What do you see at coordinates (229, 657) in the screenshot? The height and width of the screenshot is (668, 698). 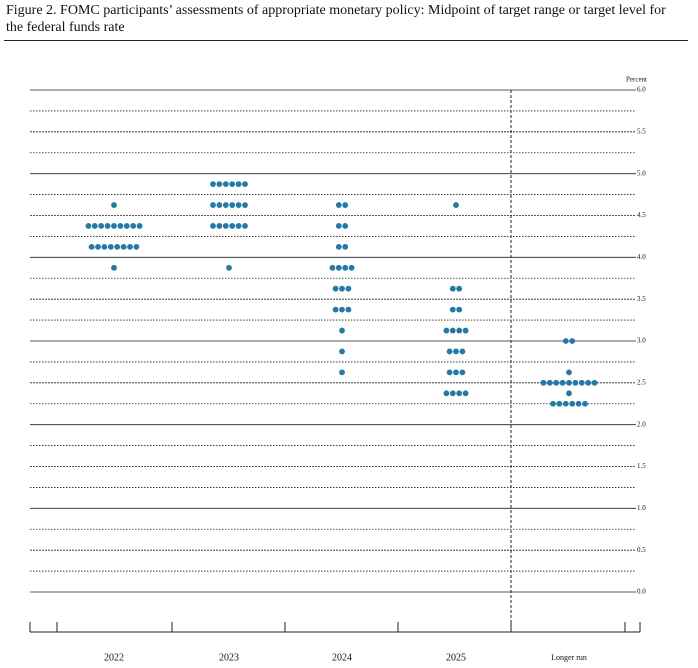 I see `x-tick-label: 2023` at bounding box center [229, 657].